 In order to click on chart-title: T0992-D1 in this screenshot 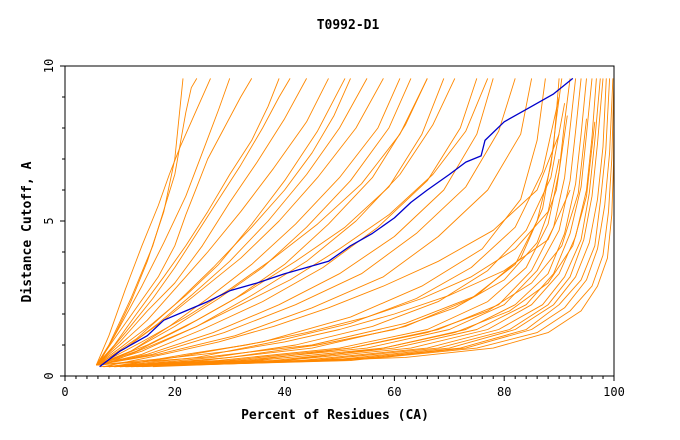, I will do `click(348, 25)`.